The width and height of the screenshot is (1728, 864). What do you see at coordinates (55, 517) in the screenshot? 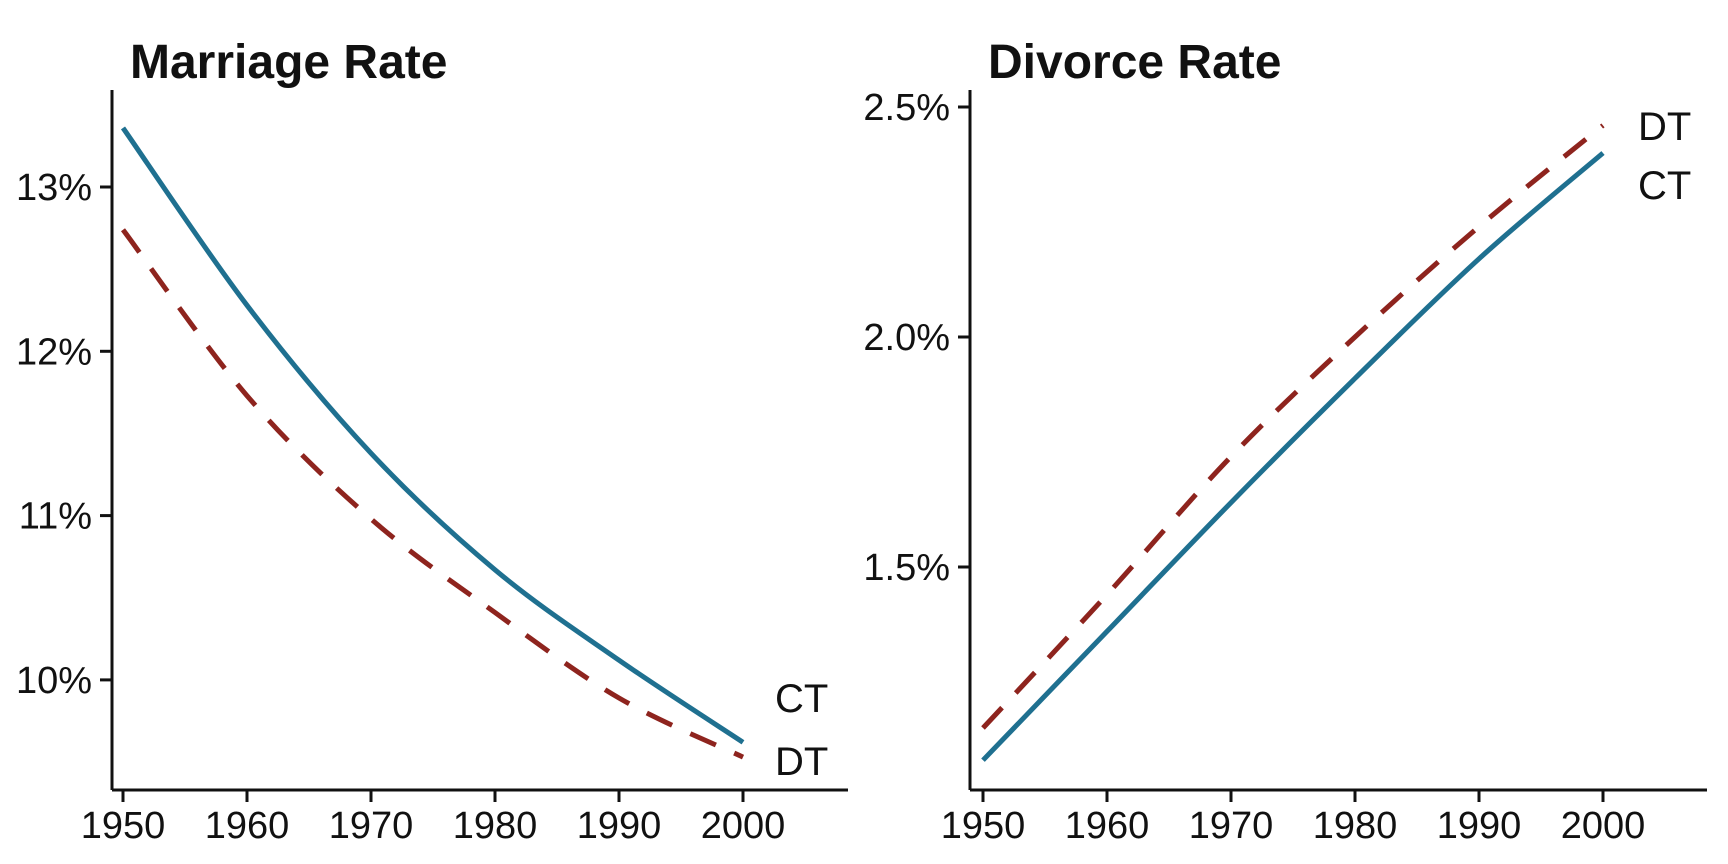
I see `y-tick-label: 11%` at bounding box center [55, 517].